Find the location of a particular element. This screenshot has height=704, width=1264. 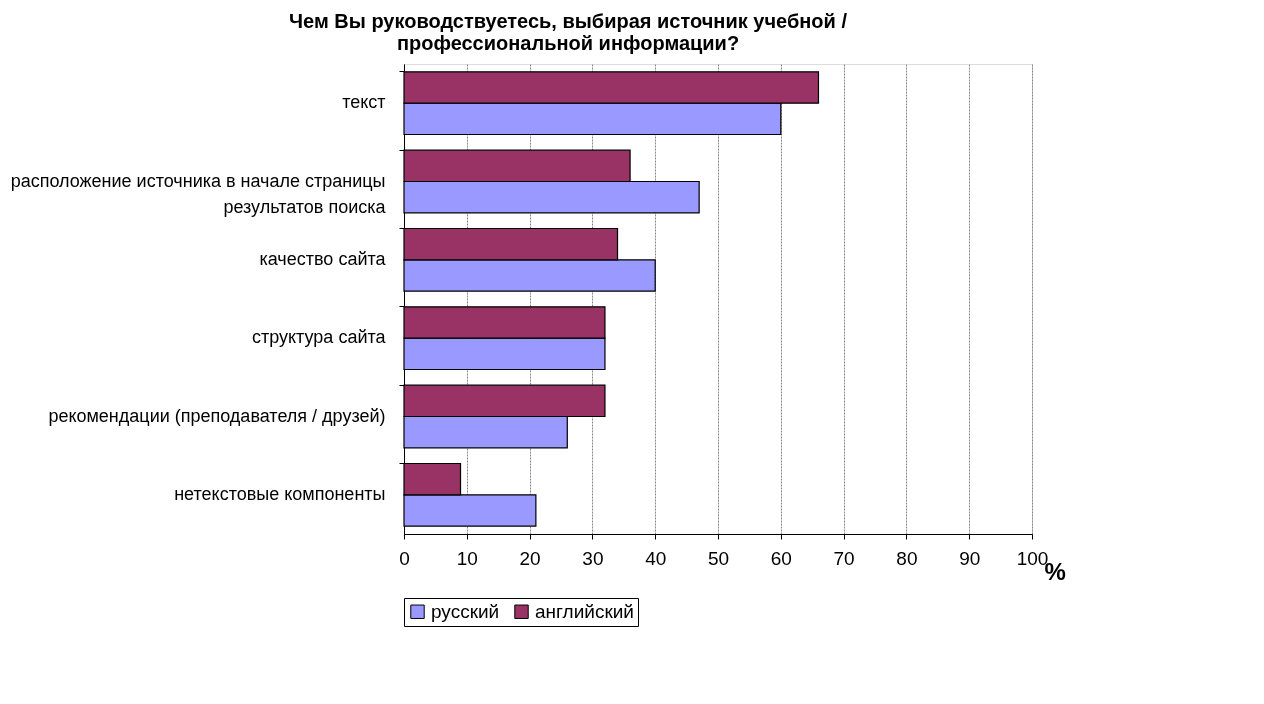

x-tick-label: 20 is located at coordinates (530, 558).